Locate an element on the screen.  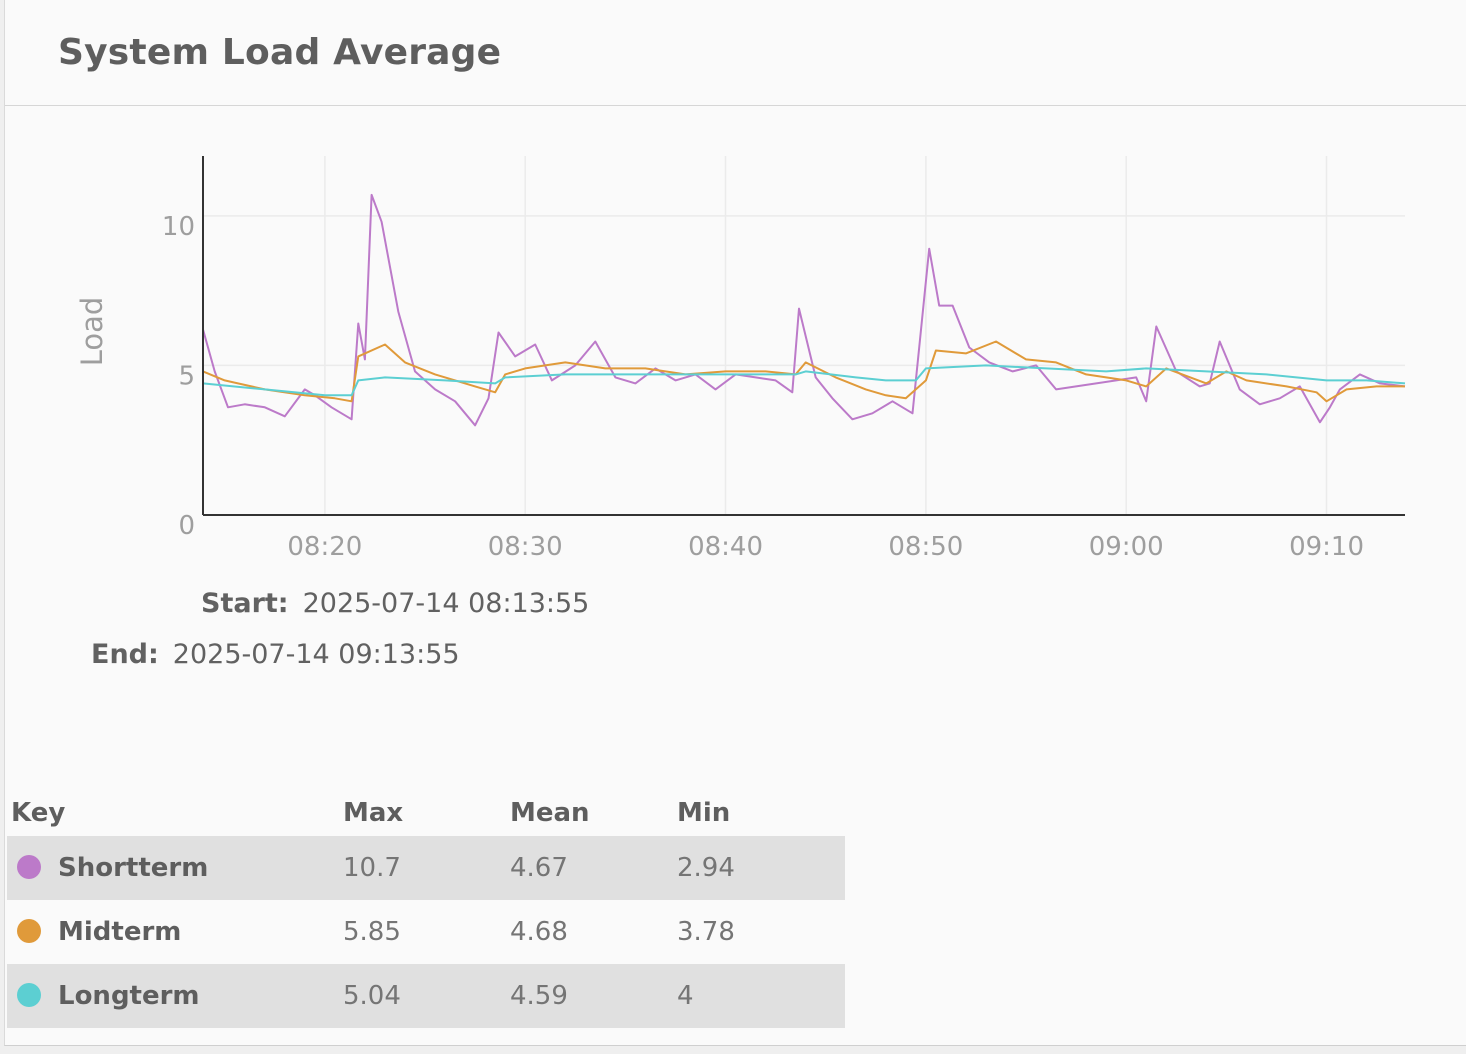
key-table-header: Key Max Mean Min is located at coordinates (426, 813).